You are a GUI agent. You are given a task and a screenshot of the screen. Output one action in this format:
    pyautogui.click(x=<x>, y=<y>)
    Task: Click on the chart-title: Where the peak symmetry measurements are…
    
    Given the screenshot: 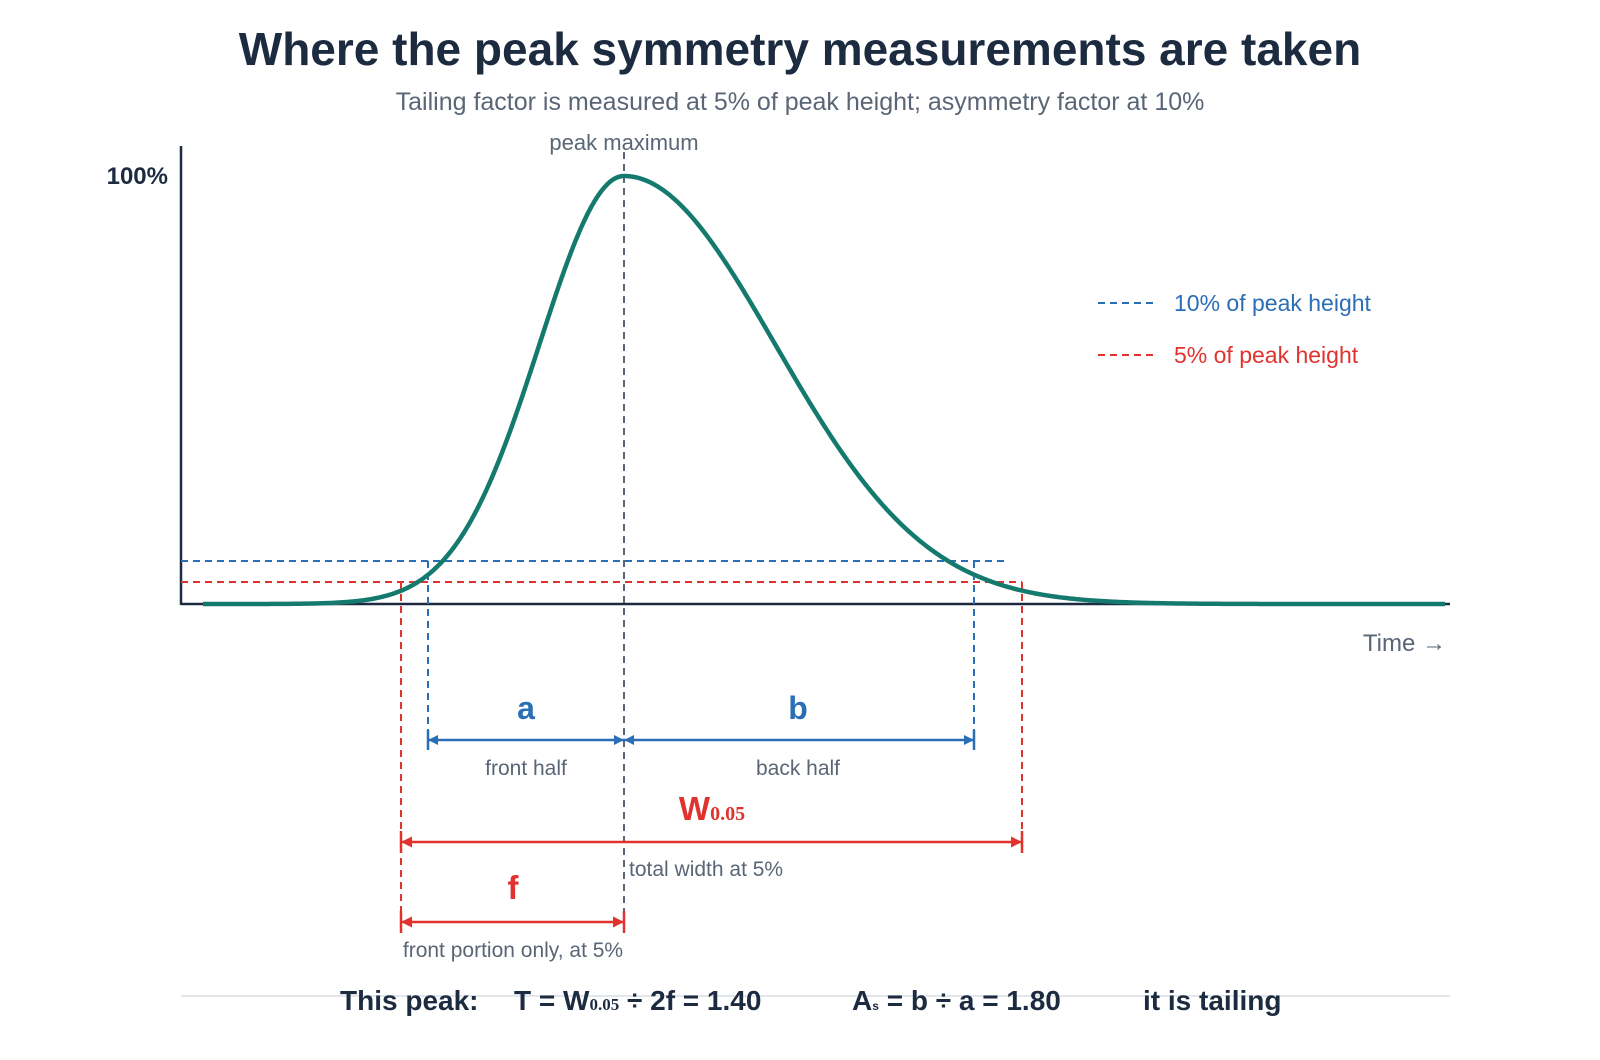 What is the action you would take?
    pyautogui.click(x=800, y=49)
    